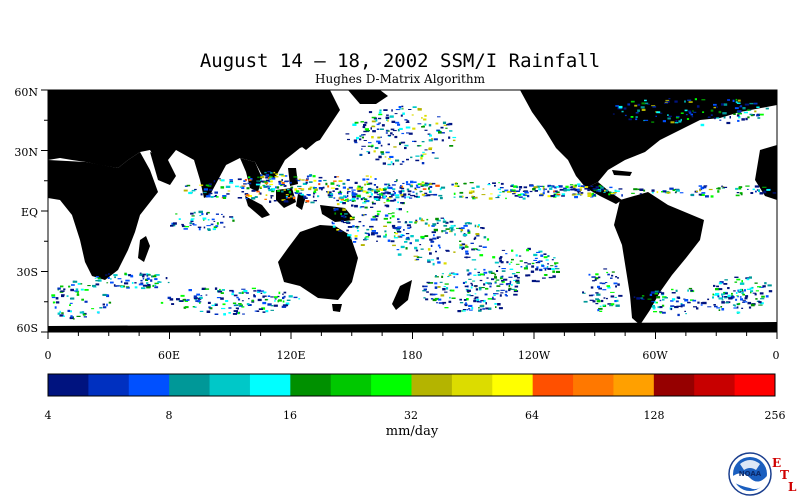 This screenshot has width=800, height=500. Describe the element at coordinates (194, 137) in the screenshot. I see `eurasia-landmass` at that location.